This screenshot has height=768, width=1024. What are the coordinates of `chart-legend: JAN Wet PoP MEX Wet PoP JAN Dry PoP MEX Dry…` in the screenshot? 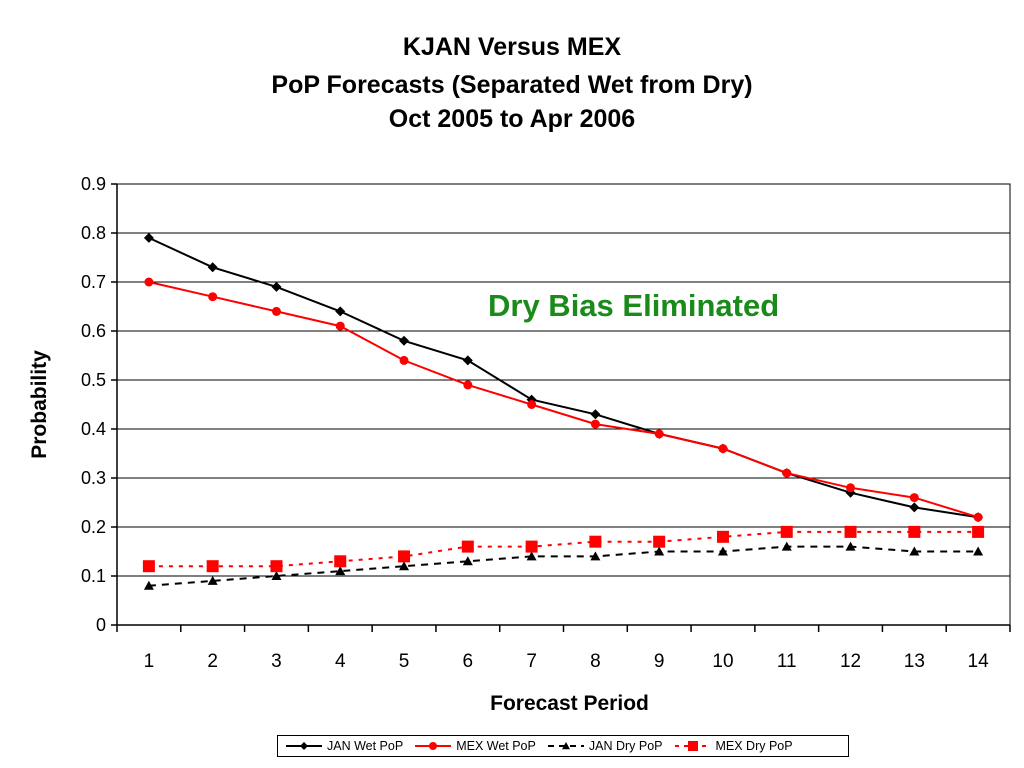 It's located at (563, 746).